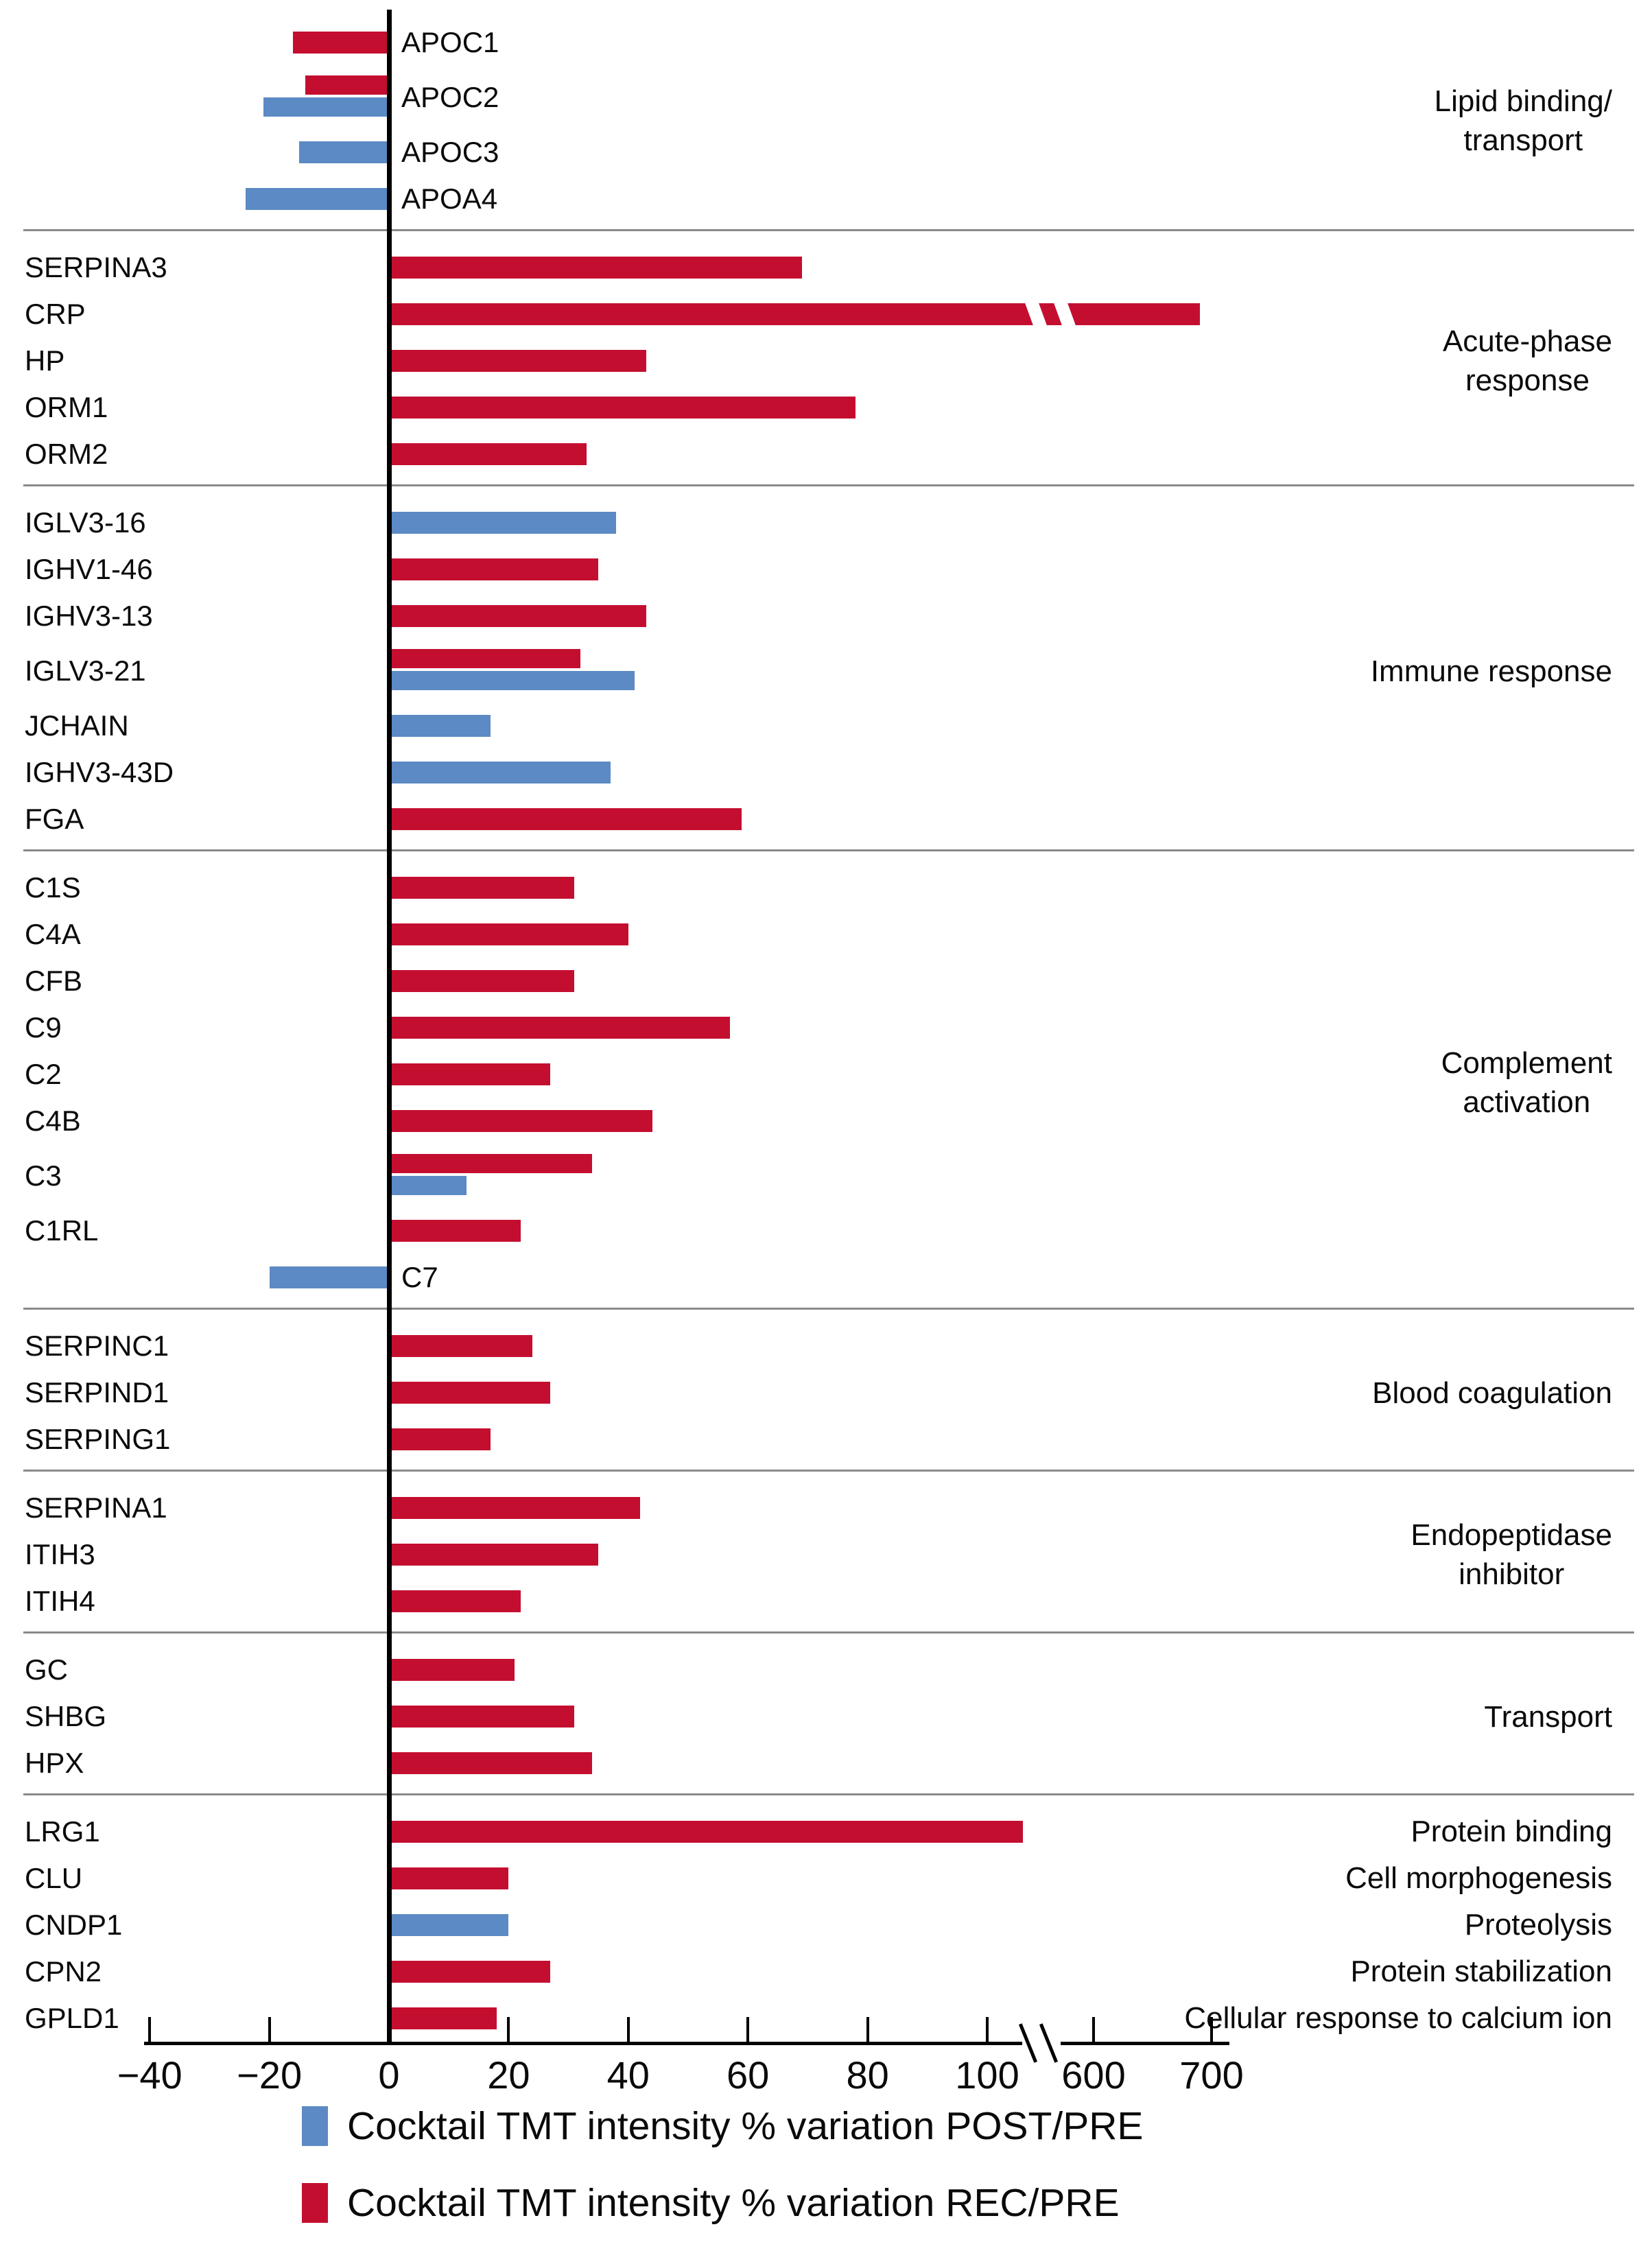  What do you see at coordinates (53, 1121) in the screenshot?
I see `protein-label-C4B: C4B` at bounding box center [53, 1121].